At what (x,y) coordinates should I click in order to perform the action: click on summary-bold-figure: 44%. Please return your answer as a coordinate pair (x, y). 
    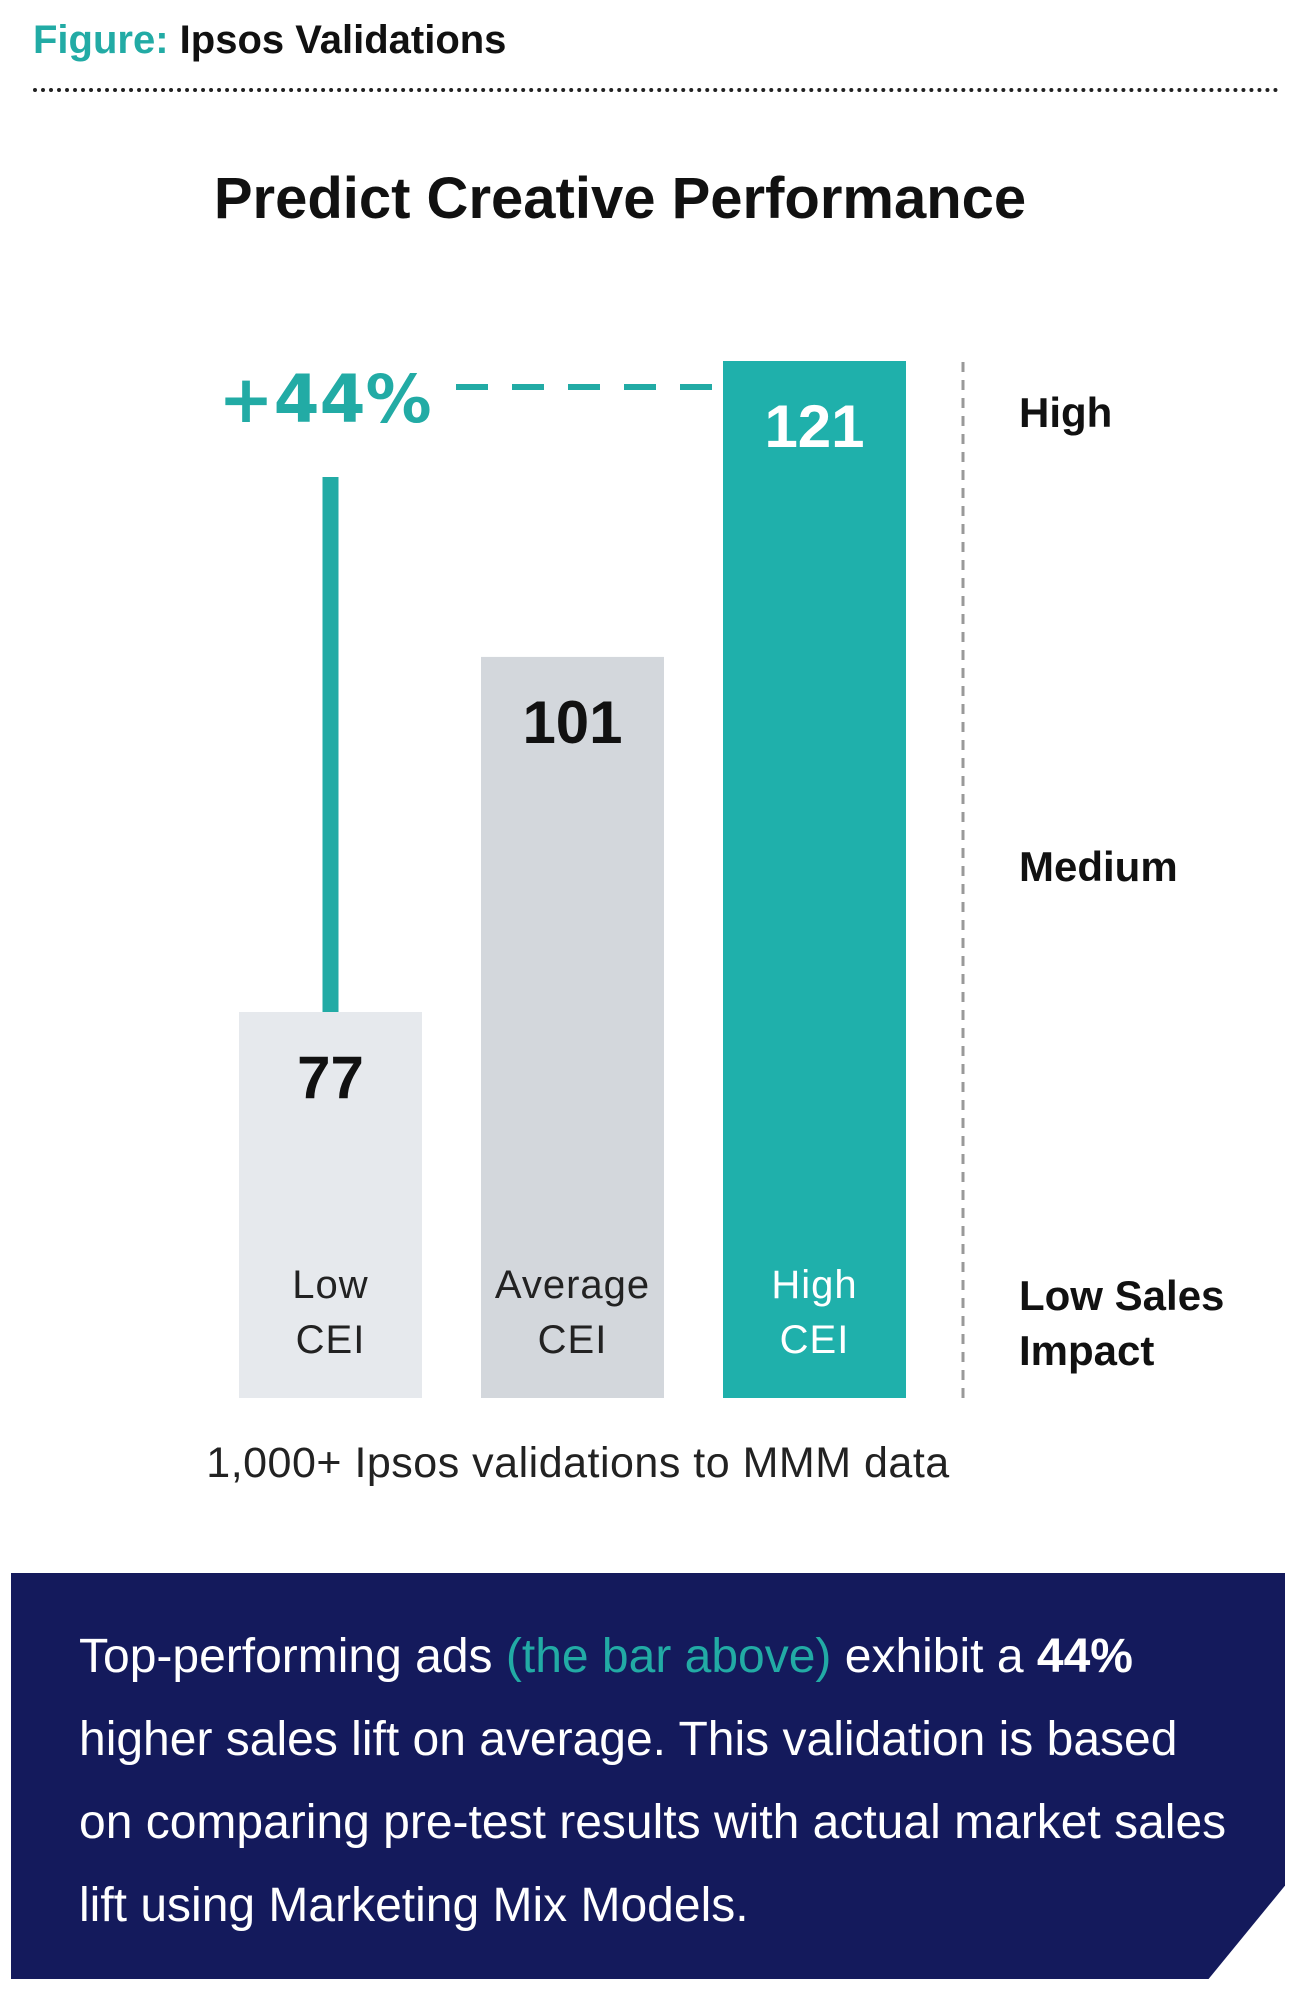
    Looking at the image, I should click on (1084, 1656).